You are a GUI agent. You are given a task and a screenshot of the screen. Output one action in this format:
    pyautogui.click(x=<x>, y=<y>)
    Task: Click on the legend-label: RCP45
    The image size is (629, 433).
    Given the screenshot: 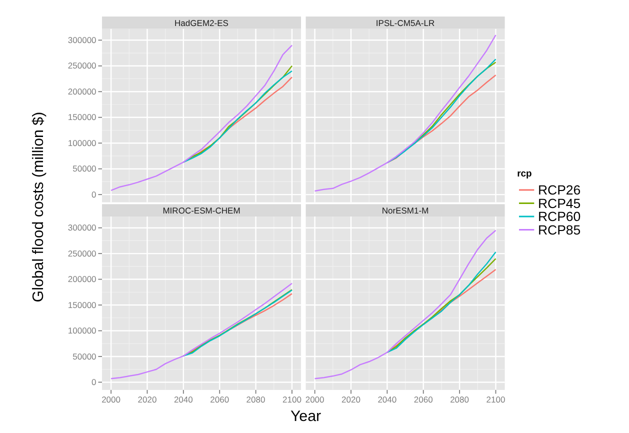 What is the action you would take?
    pyautogui.click(x=559, y=203)
    